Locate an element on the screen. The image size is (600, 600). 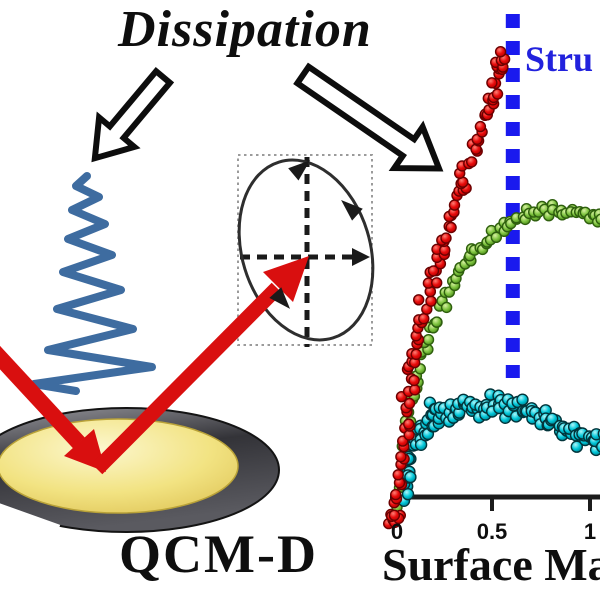
phase-diagram-box is located at coordinates (306, 250).